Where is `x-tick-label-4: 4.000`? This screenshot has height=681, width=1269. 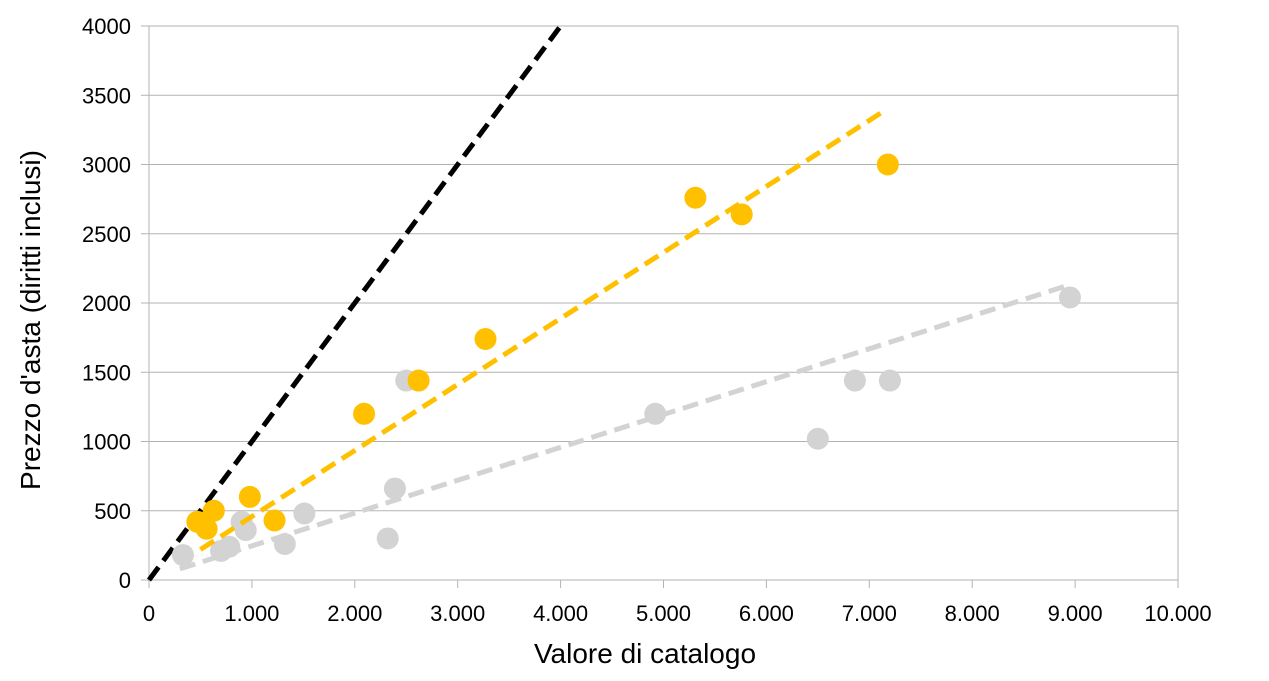 x-tick-label-4: 4.000 is located at coordinates (560, 613).